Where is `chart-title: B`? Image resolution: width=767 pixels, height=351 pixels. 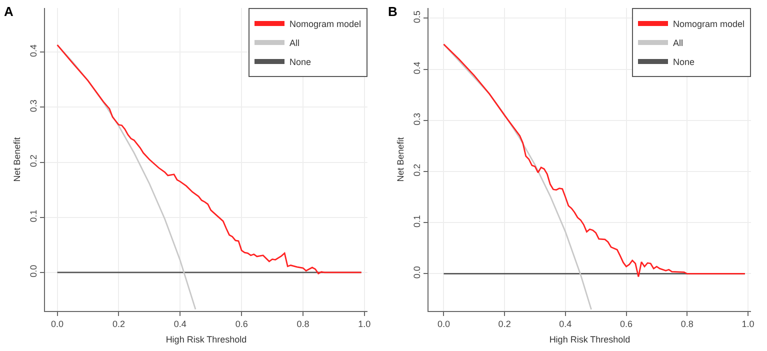 chart-title: B is located at coordinates (393, 11).